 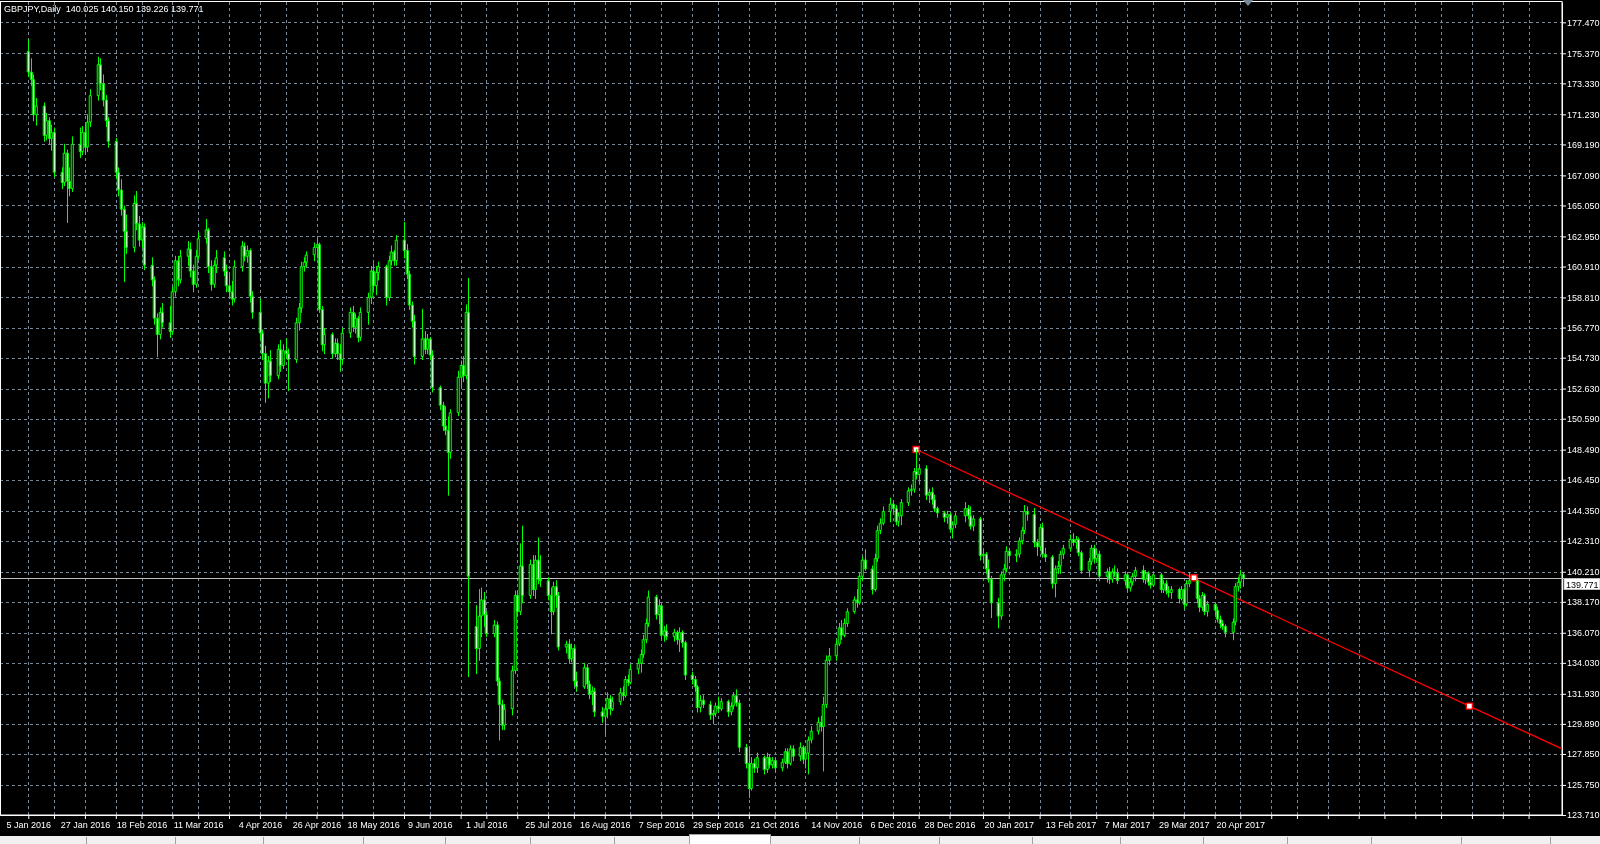 What do you see at coordinates (1583, 83) in the screenshot?
I see `y-tick-label: 173.330` at bounding box center [1583, 83].